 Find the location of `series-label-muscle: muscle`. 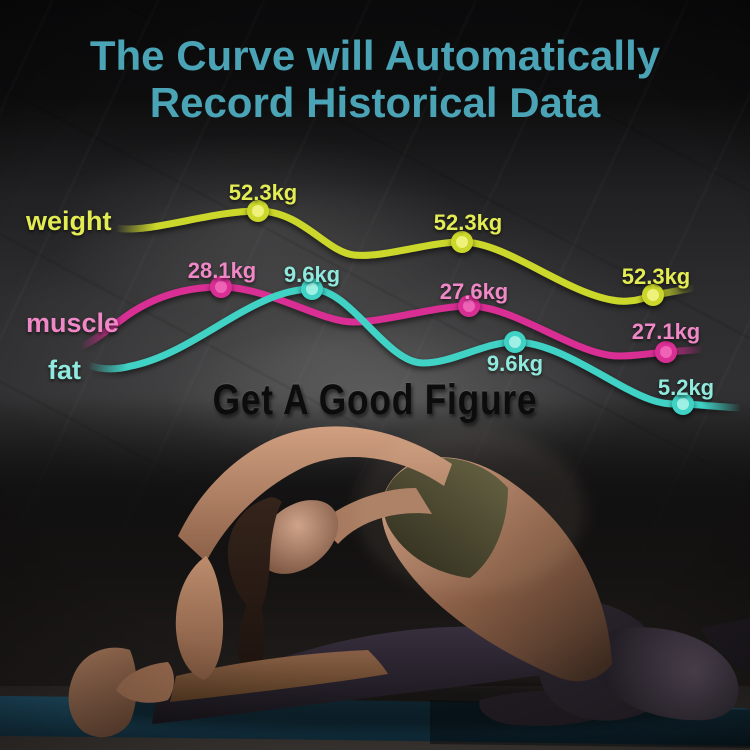

series-label-muscle: muscle is located at coordinates (73, 323).